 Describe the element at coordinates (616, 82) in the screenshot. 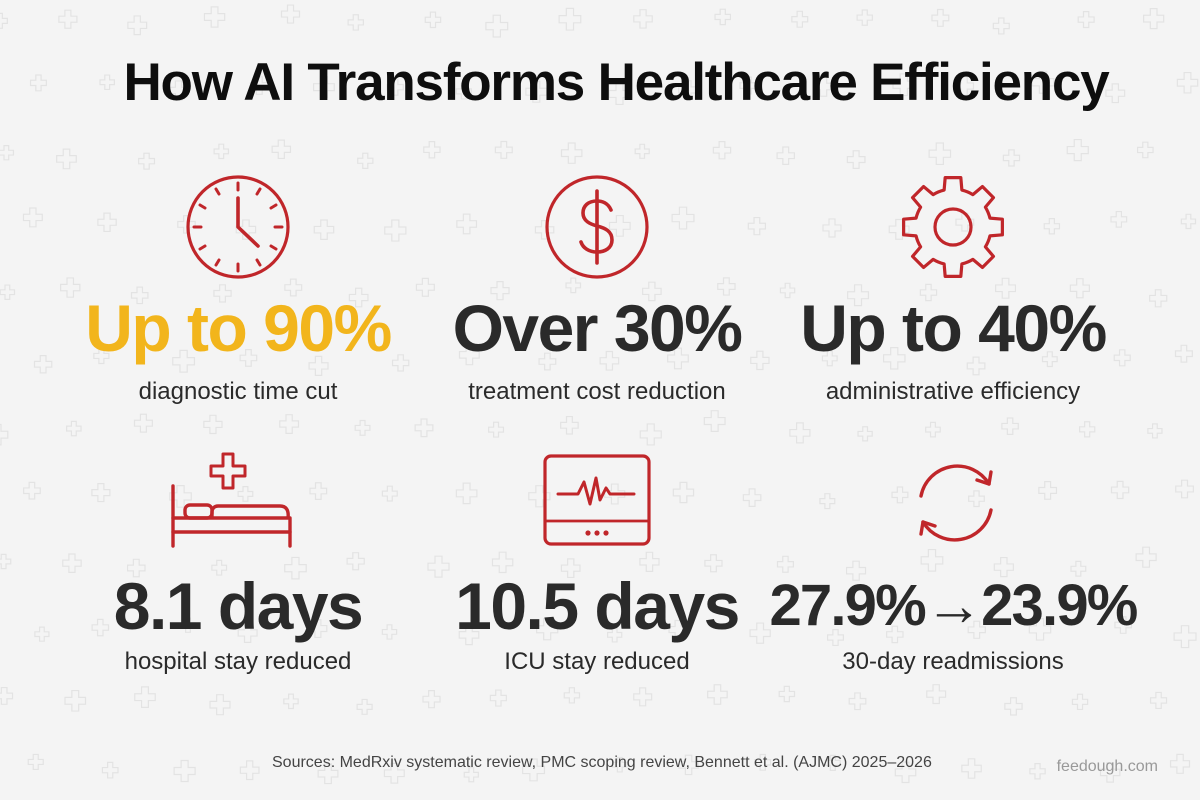

I see `page-title: How AI Transforms Healthcare Efficiency` at that location.